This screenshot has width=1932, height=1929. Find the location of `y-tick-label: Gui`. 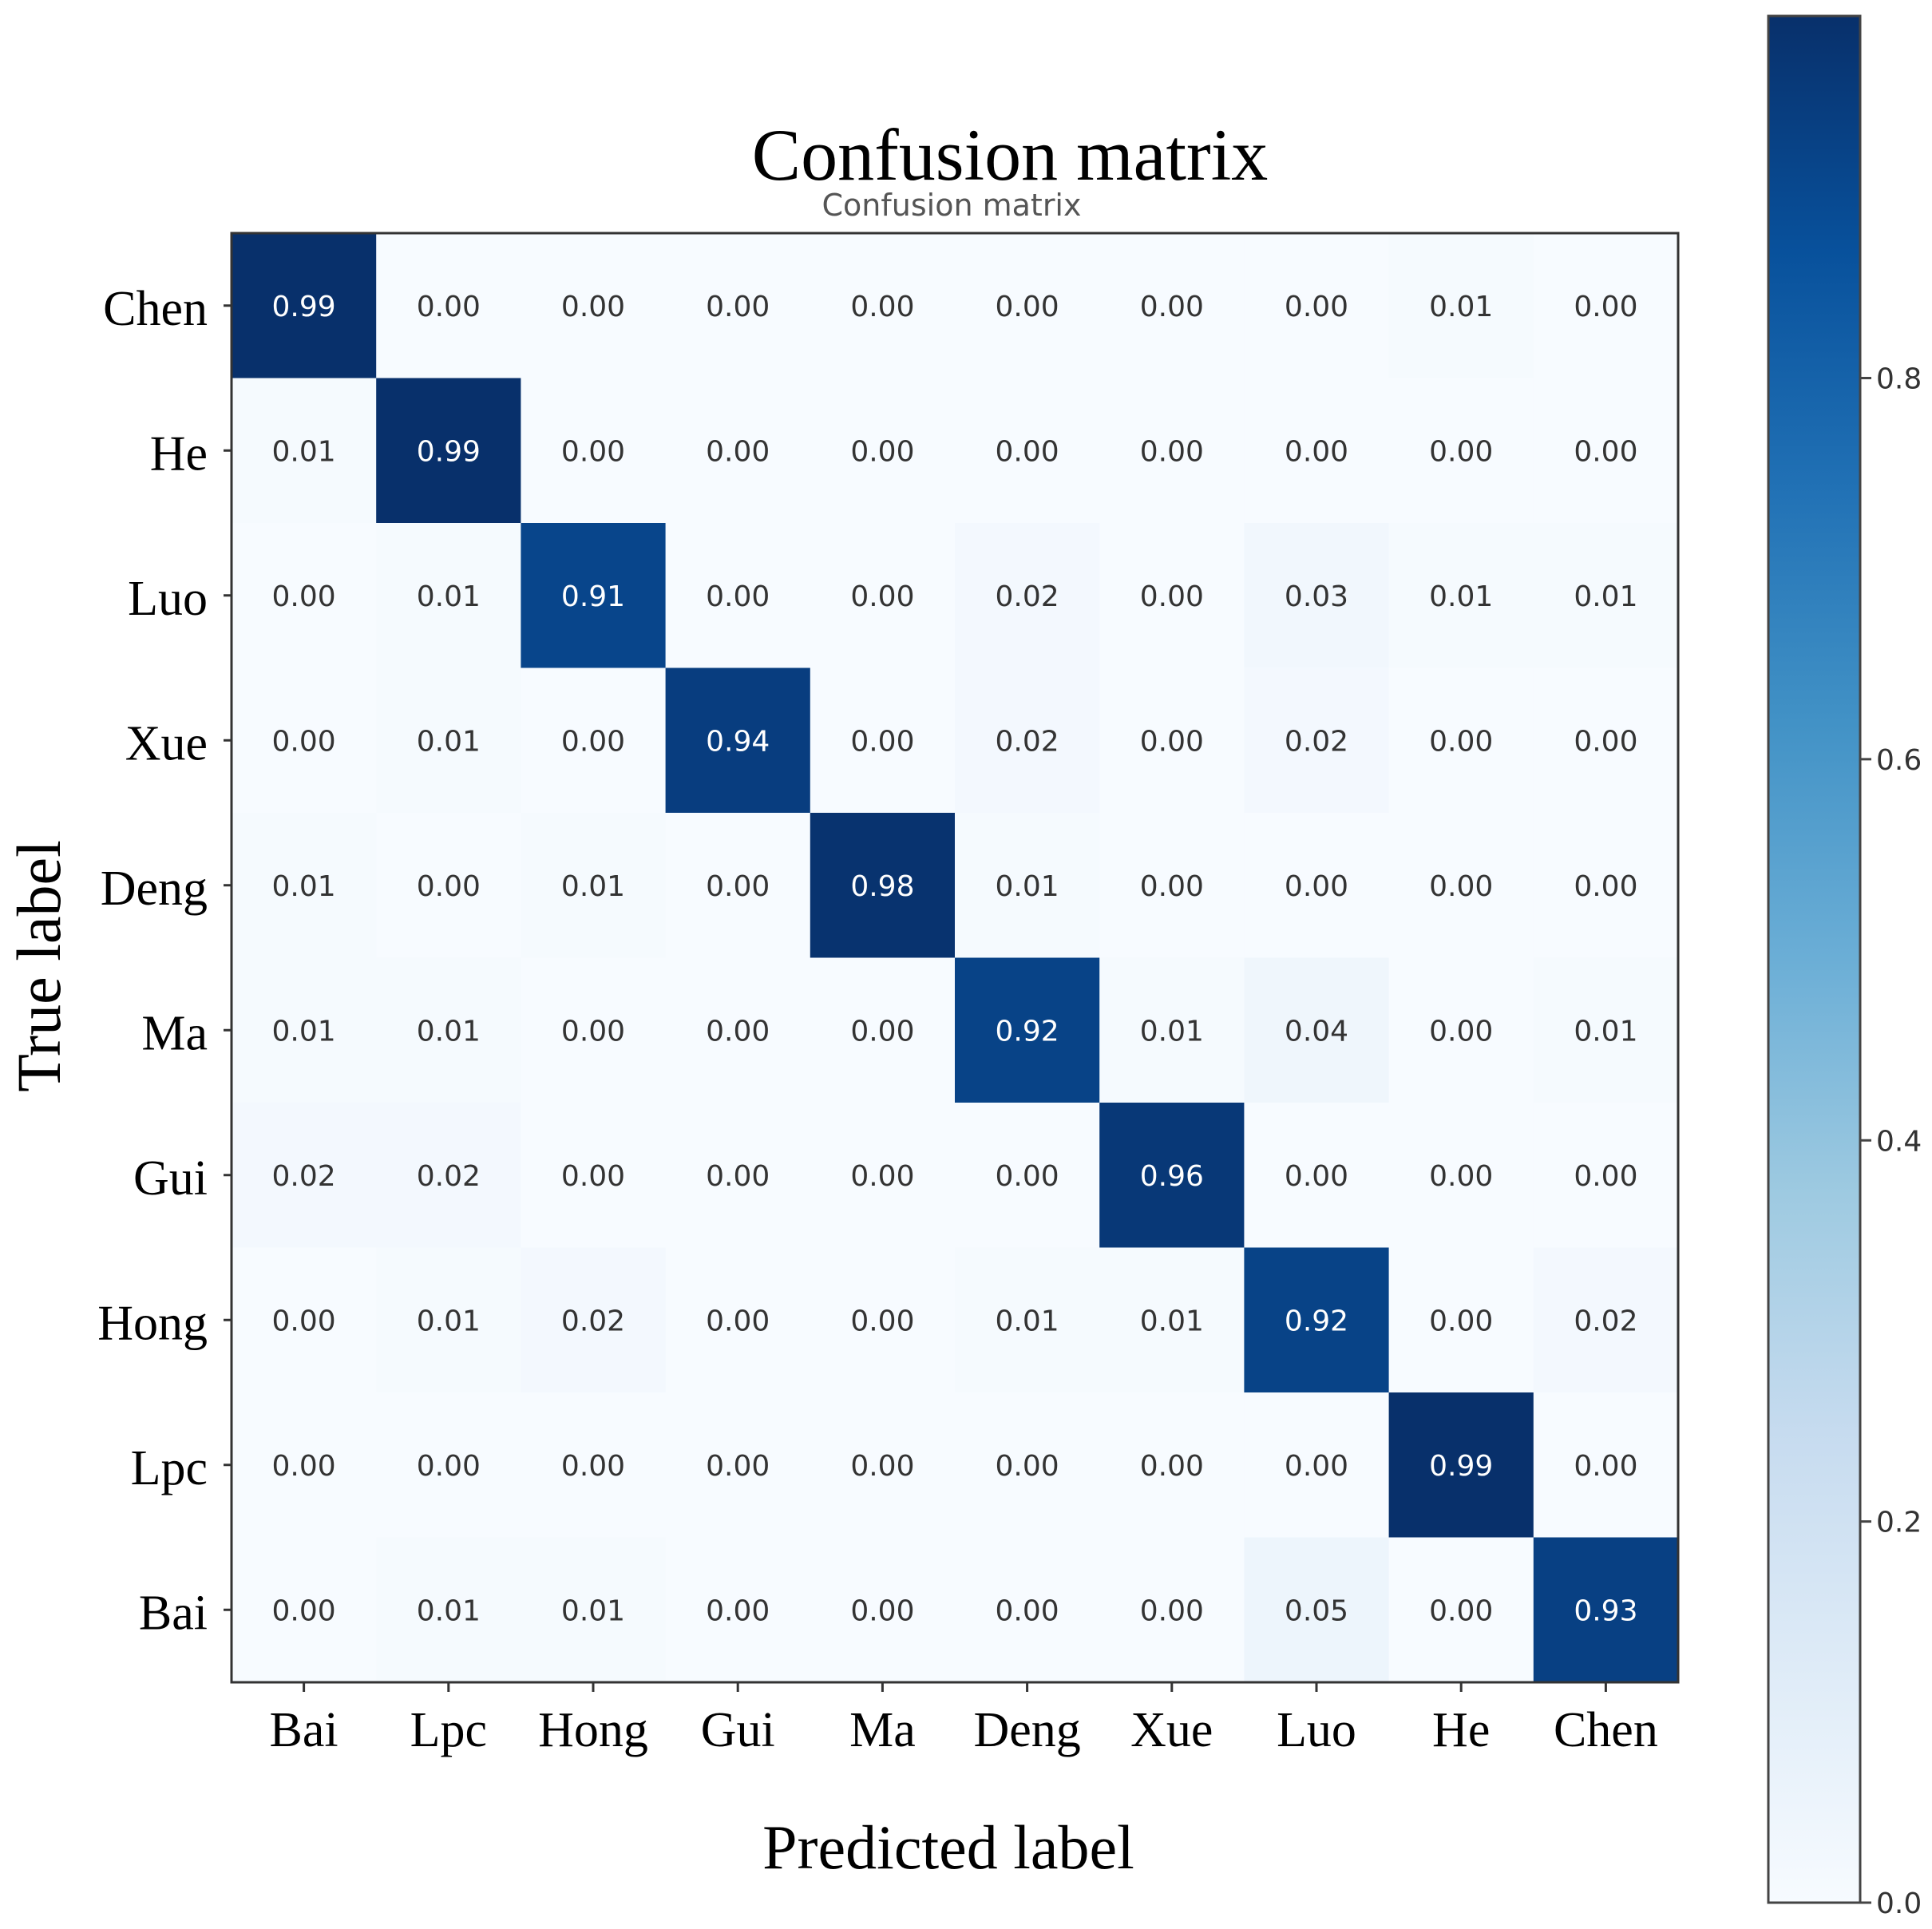

y-tick-label: Gui is located at coordinates (170, 1178).